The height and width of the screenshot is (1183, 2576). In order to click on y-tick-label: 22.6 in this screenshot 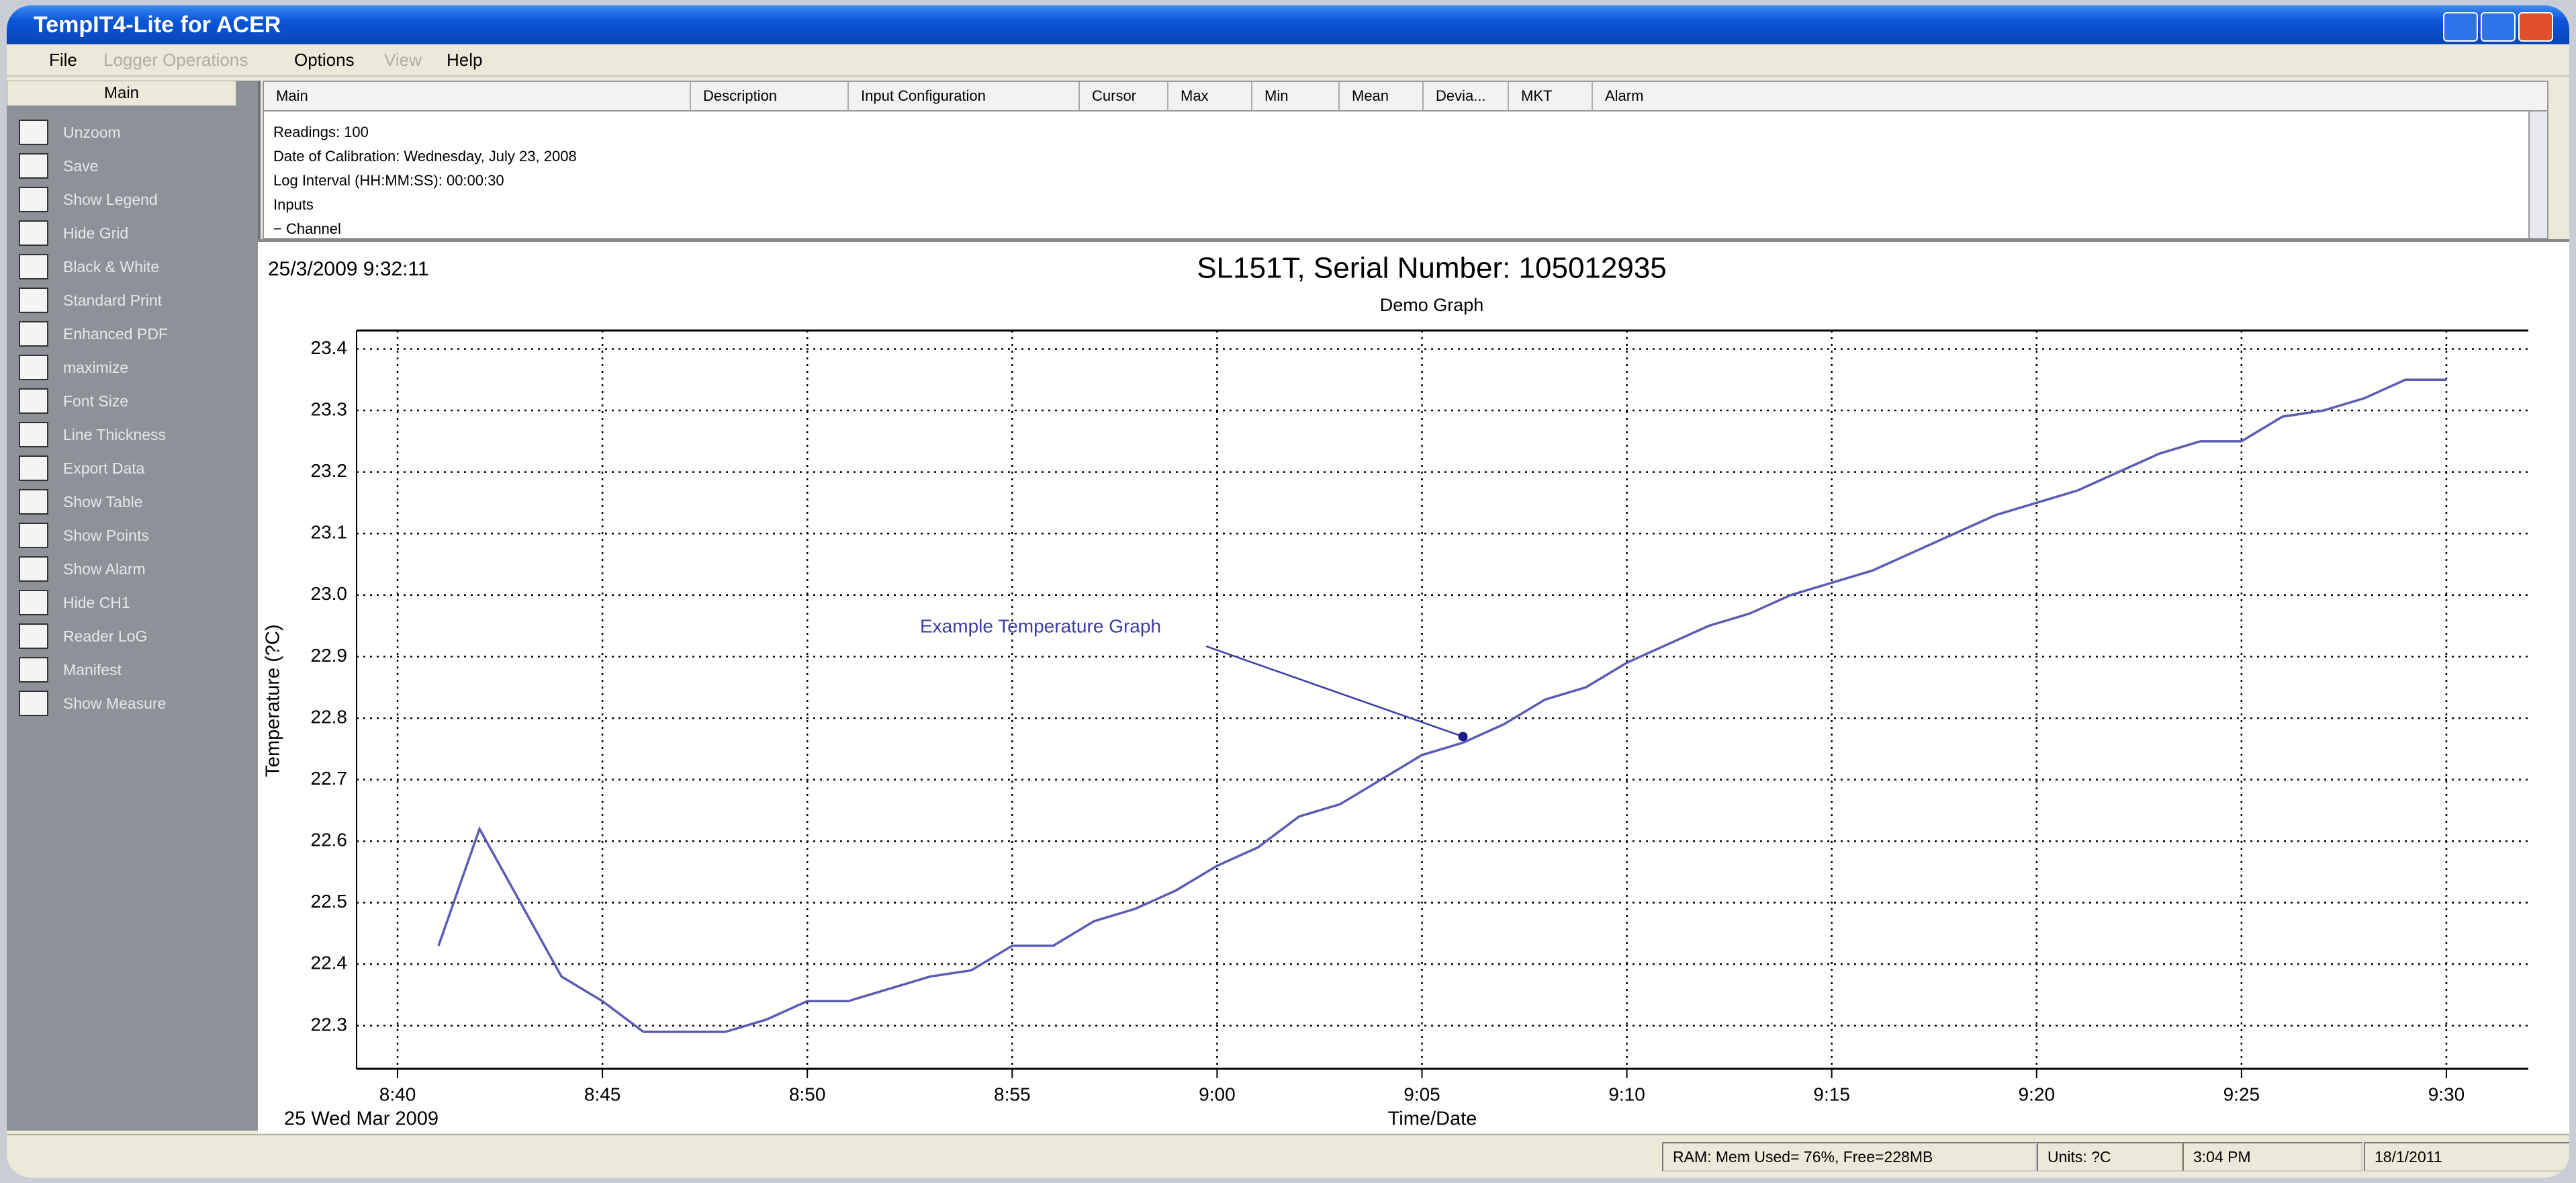, I will do `click(329, 840)`.